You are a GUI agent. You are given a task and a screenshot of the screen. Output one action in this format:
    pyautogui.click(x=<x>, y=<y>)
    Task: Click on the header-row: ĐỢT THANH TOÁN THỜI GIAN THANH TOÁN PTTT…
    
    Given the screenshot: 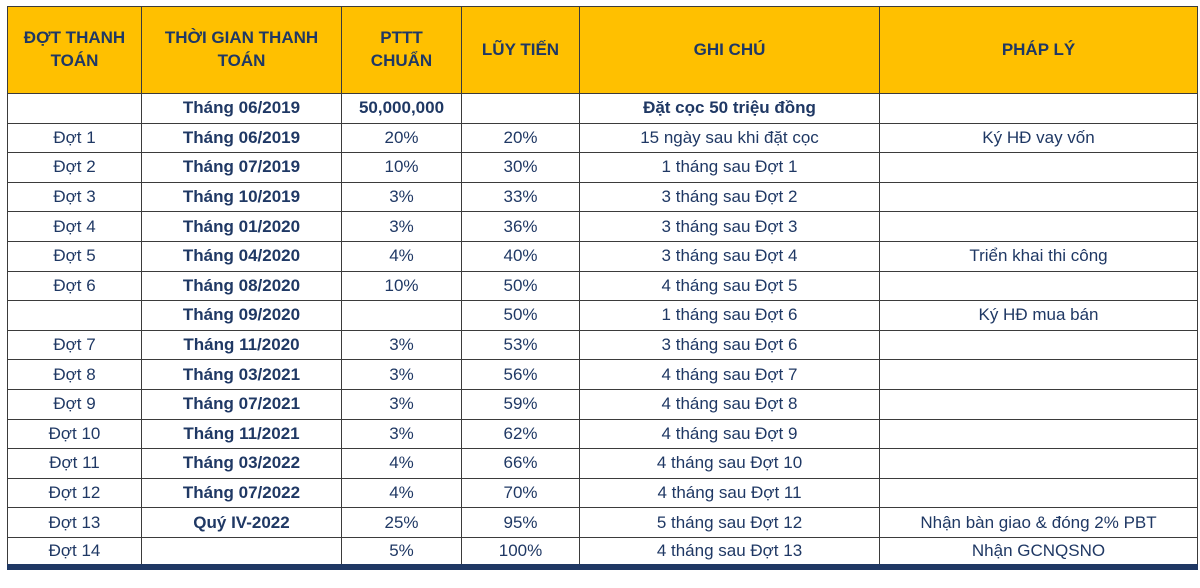 What is the action you would take?
    pyautogui.click(x=602, y=50)
    